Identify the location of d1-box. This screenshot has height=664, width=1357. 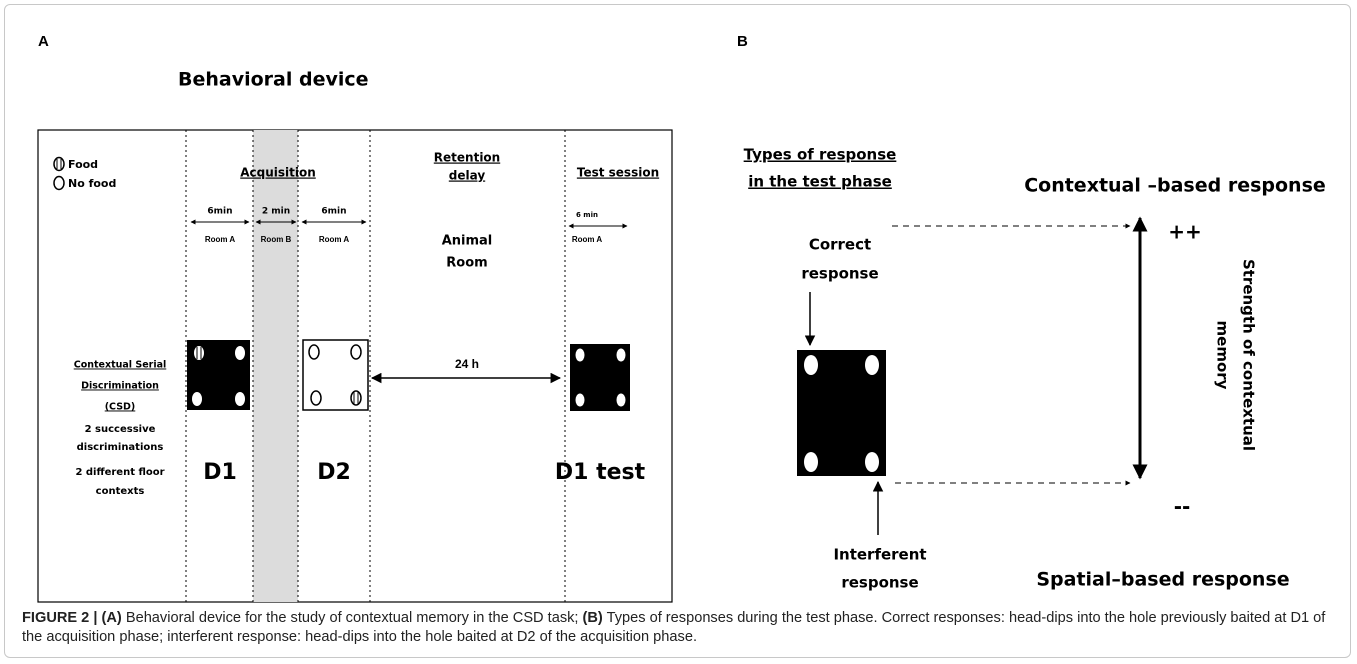
(218, 375).